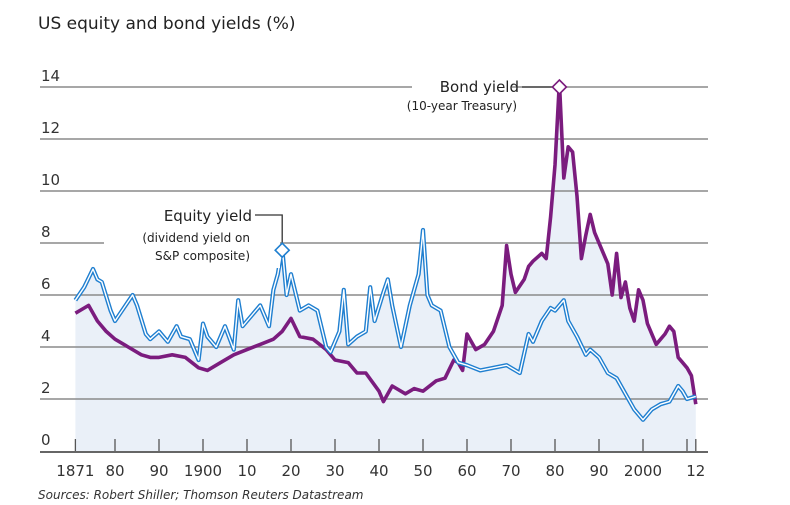 The width and height of the screenshot is (790, 505). What do you see at coordinates (695, 471) in the screenshot?
I see `x-tick-label: 12` at bounding box center [695, 471].